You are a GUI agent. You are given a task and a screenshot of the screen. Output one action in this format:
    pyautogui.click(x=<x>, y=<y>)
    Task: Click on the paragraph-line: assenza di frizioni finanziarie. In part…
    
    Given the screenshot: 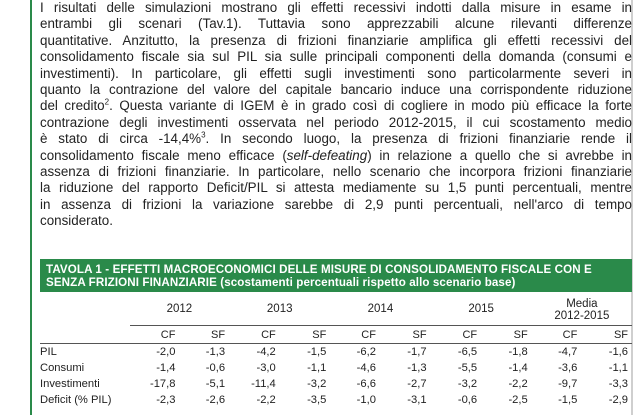 What is the action you would take?
    pyautogui.click(x=336, y=172)
    